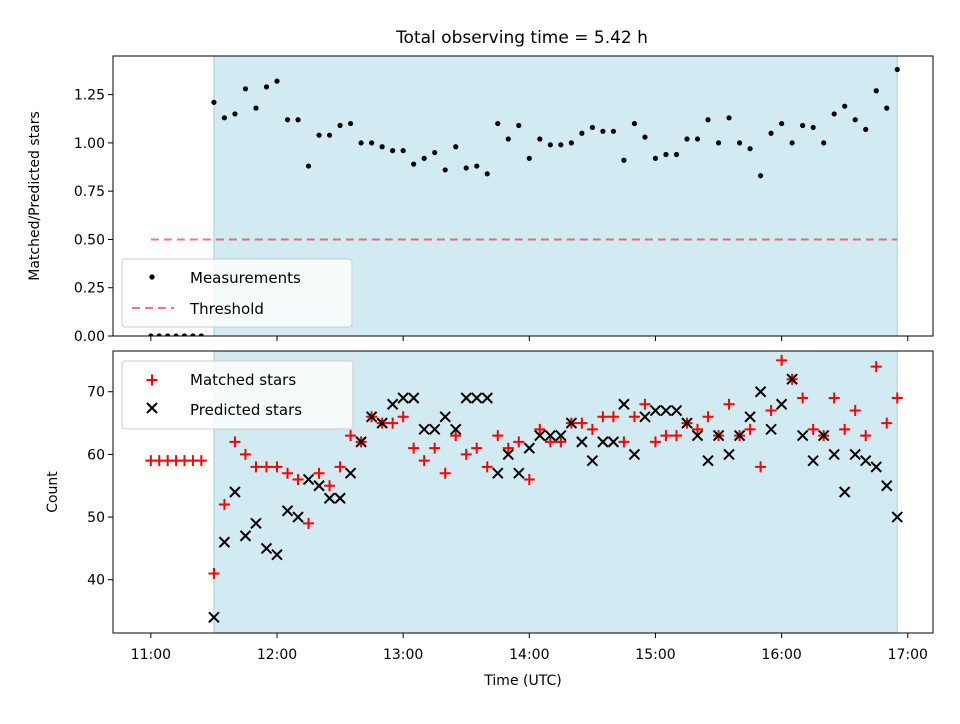 The width and height of the screenshot is (960, 724). What do you see at coordinates (243, 380) in the screenshot?
I see `legend-matched-label: Matched stars` at bounding box center [243, 380].